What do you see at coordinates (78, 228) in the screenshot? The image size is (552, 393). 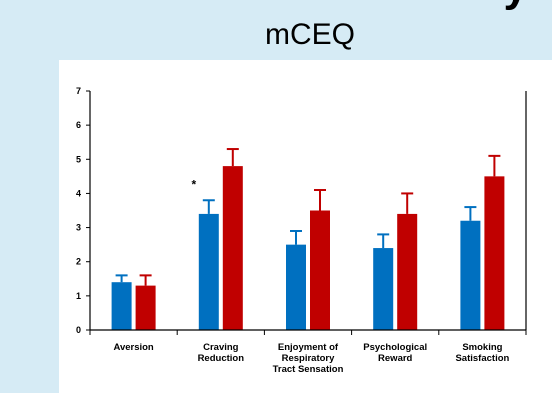 I see `y-tick-label: 3` at bounding box center [78, 228].